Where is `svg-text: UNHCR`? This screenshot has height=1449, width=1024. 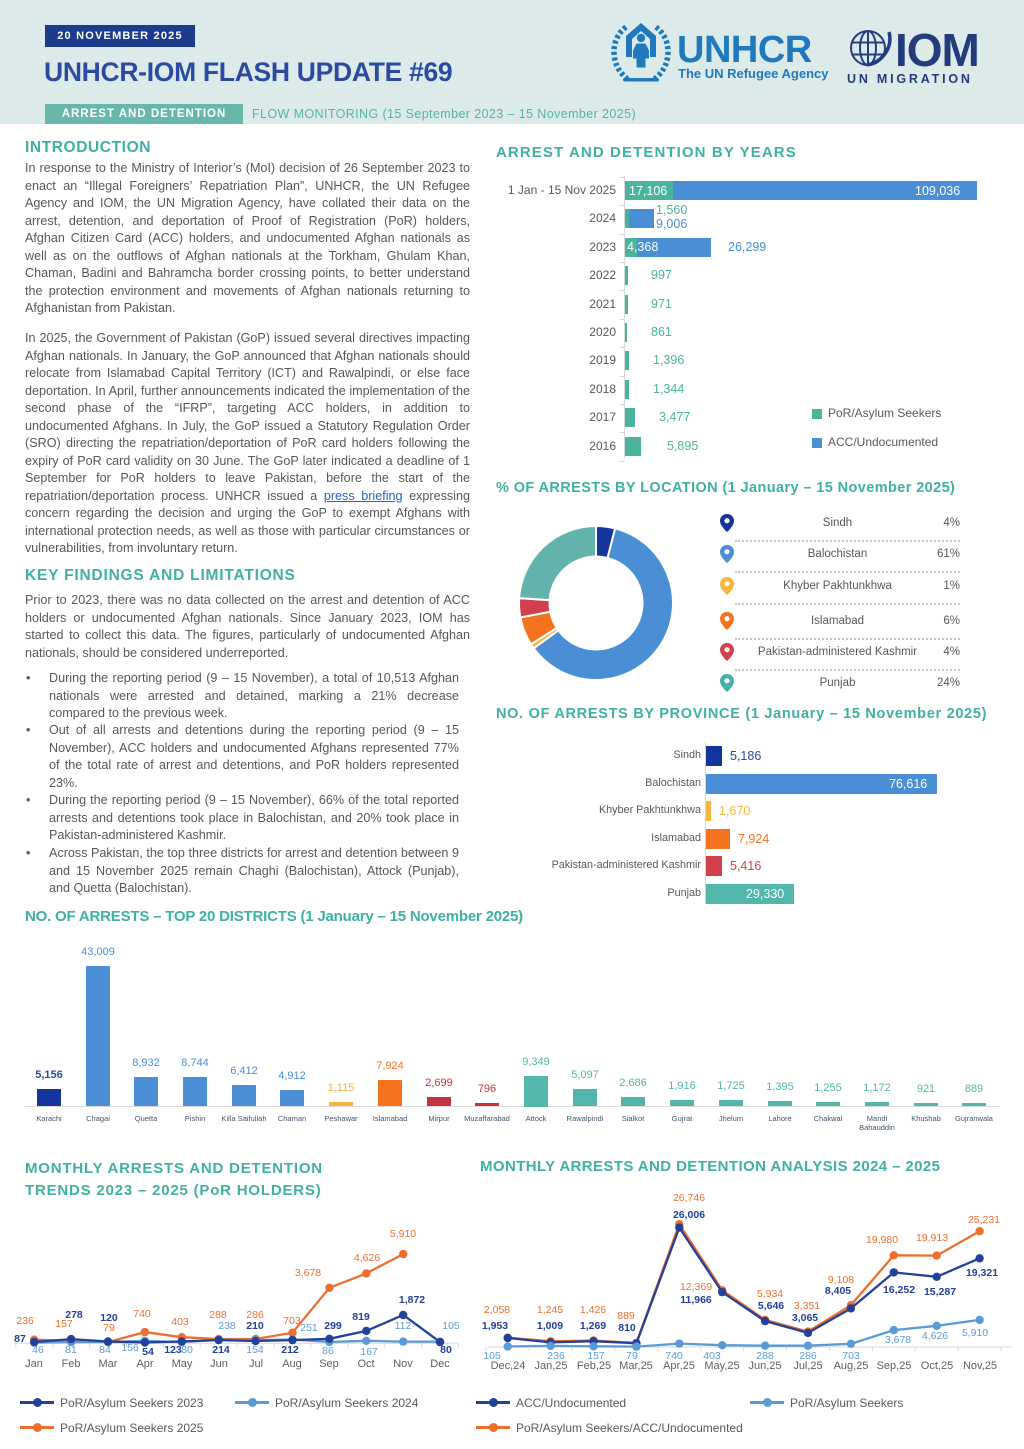
svg-text: UNHCR is located at coordinates (744, 50).